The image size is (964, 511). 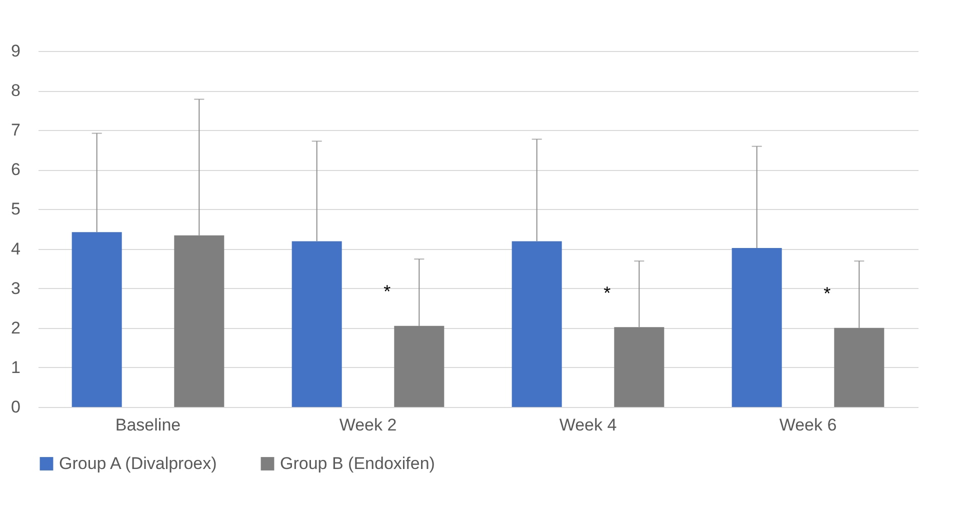 What do you see at coordinates (15, 367) in the screenshot?
I see `y-tick-label: 1` at bounding box center [15, 367].